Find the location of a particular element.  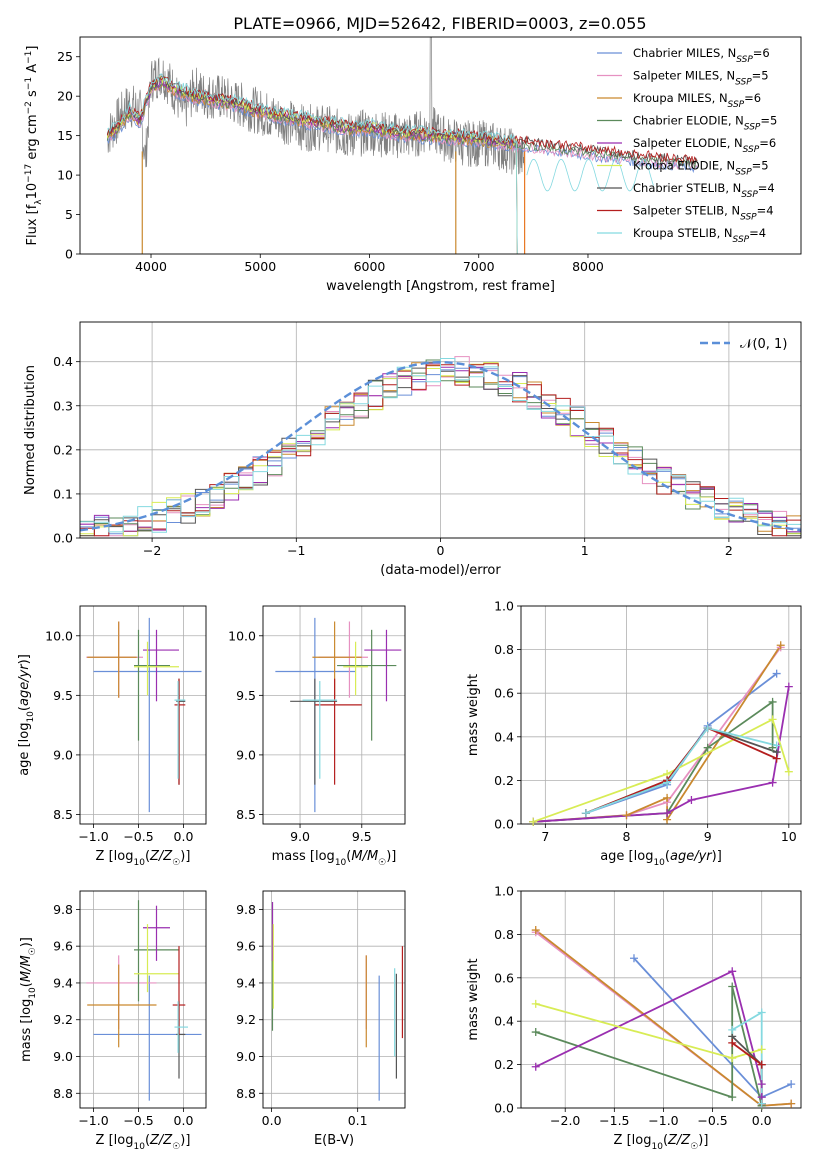

weight-point-chabrier-miles is located at coordinates (791, 1084).